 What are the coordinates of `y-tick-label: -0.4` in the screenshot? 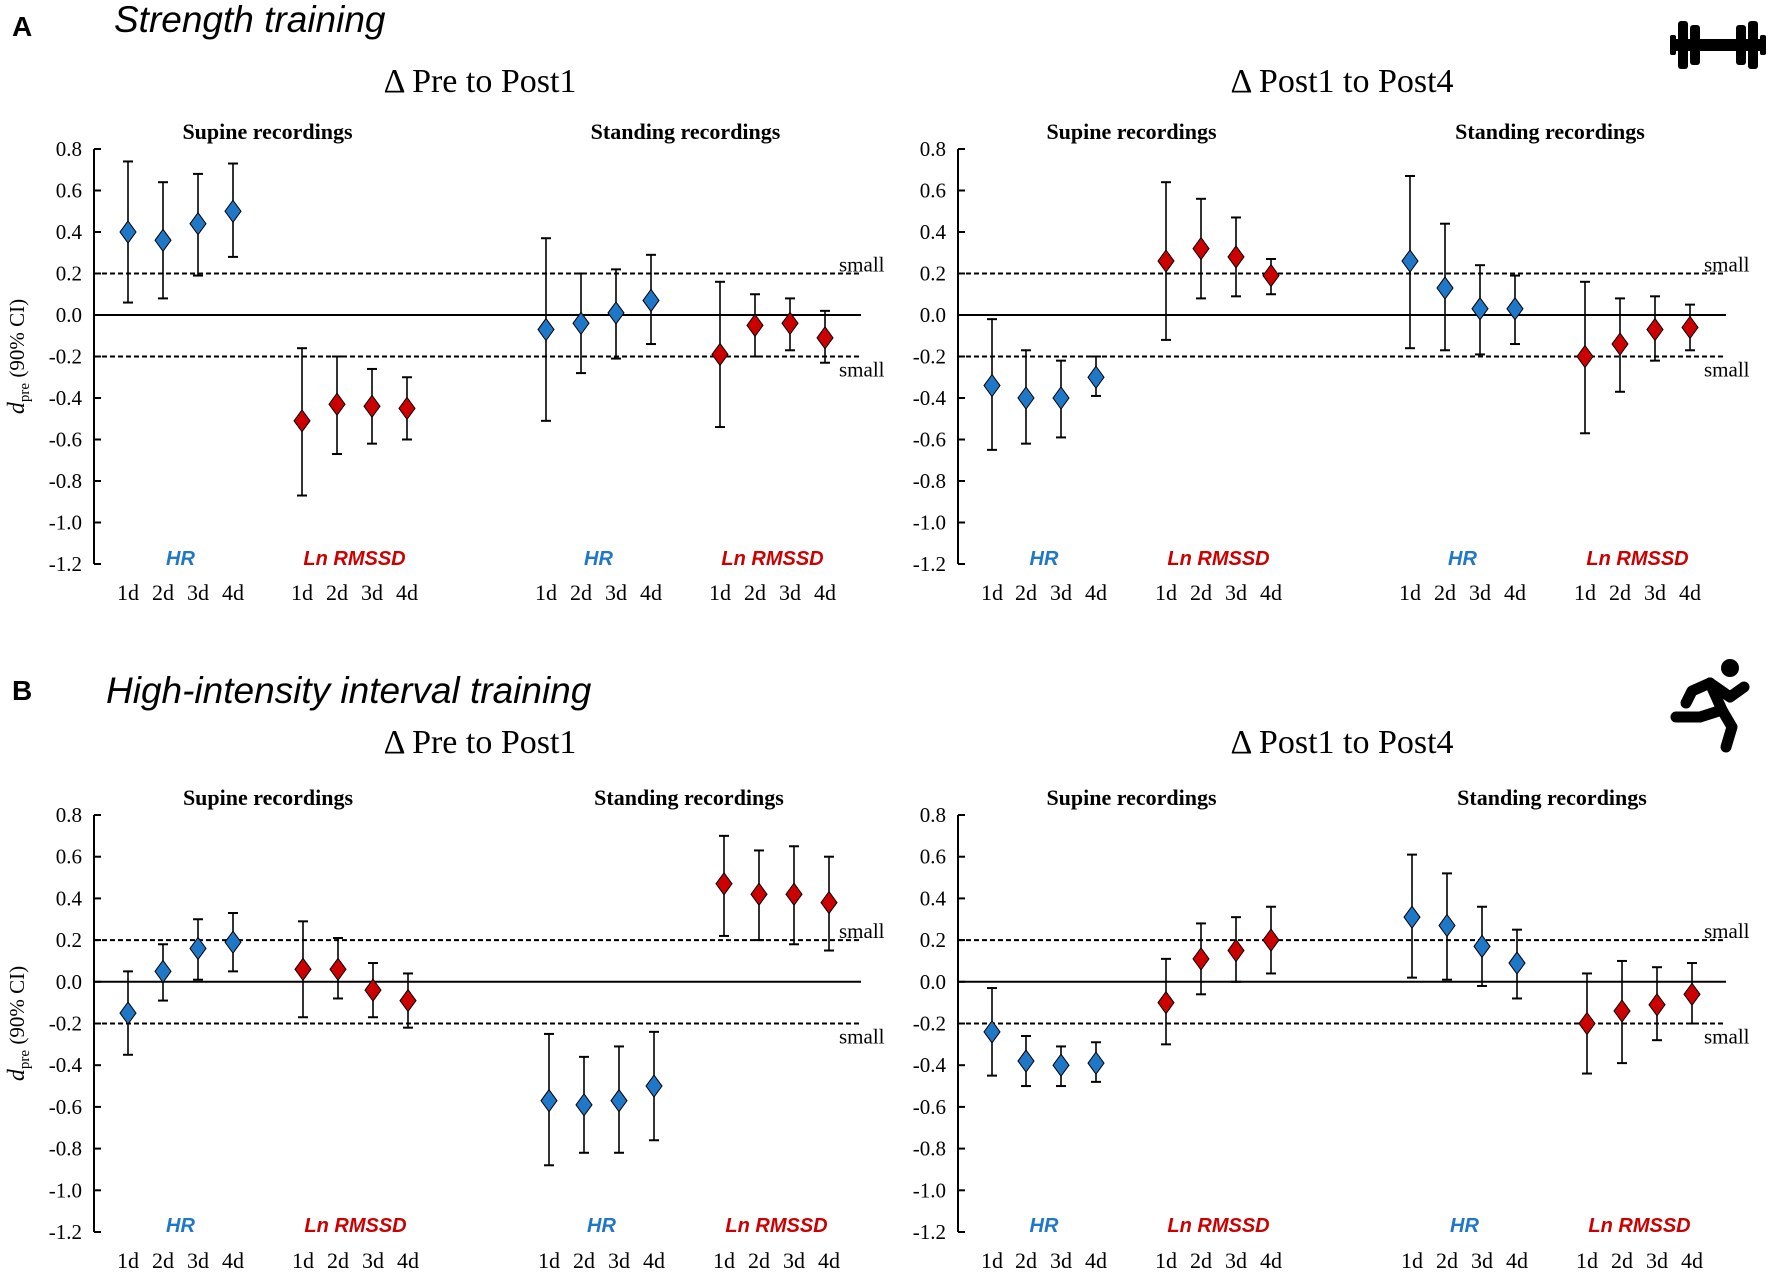 It's located at (930, 398).